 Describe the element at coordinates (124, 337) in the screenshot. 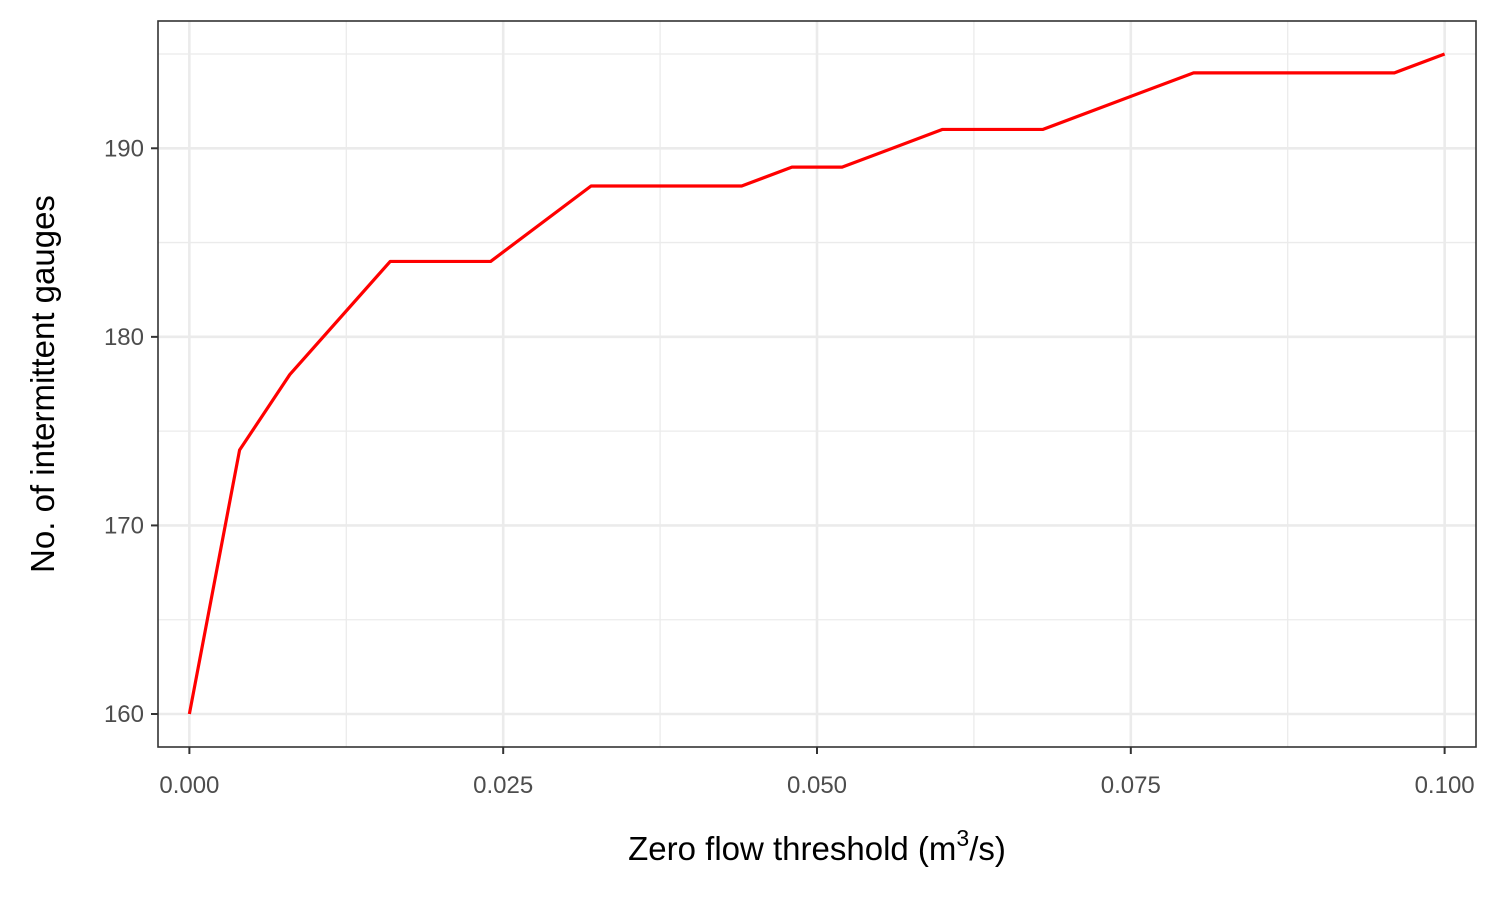

I see `y-tick-label: 180` at that location.